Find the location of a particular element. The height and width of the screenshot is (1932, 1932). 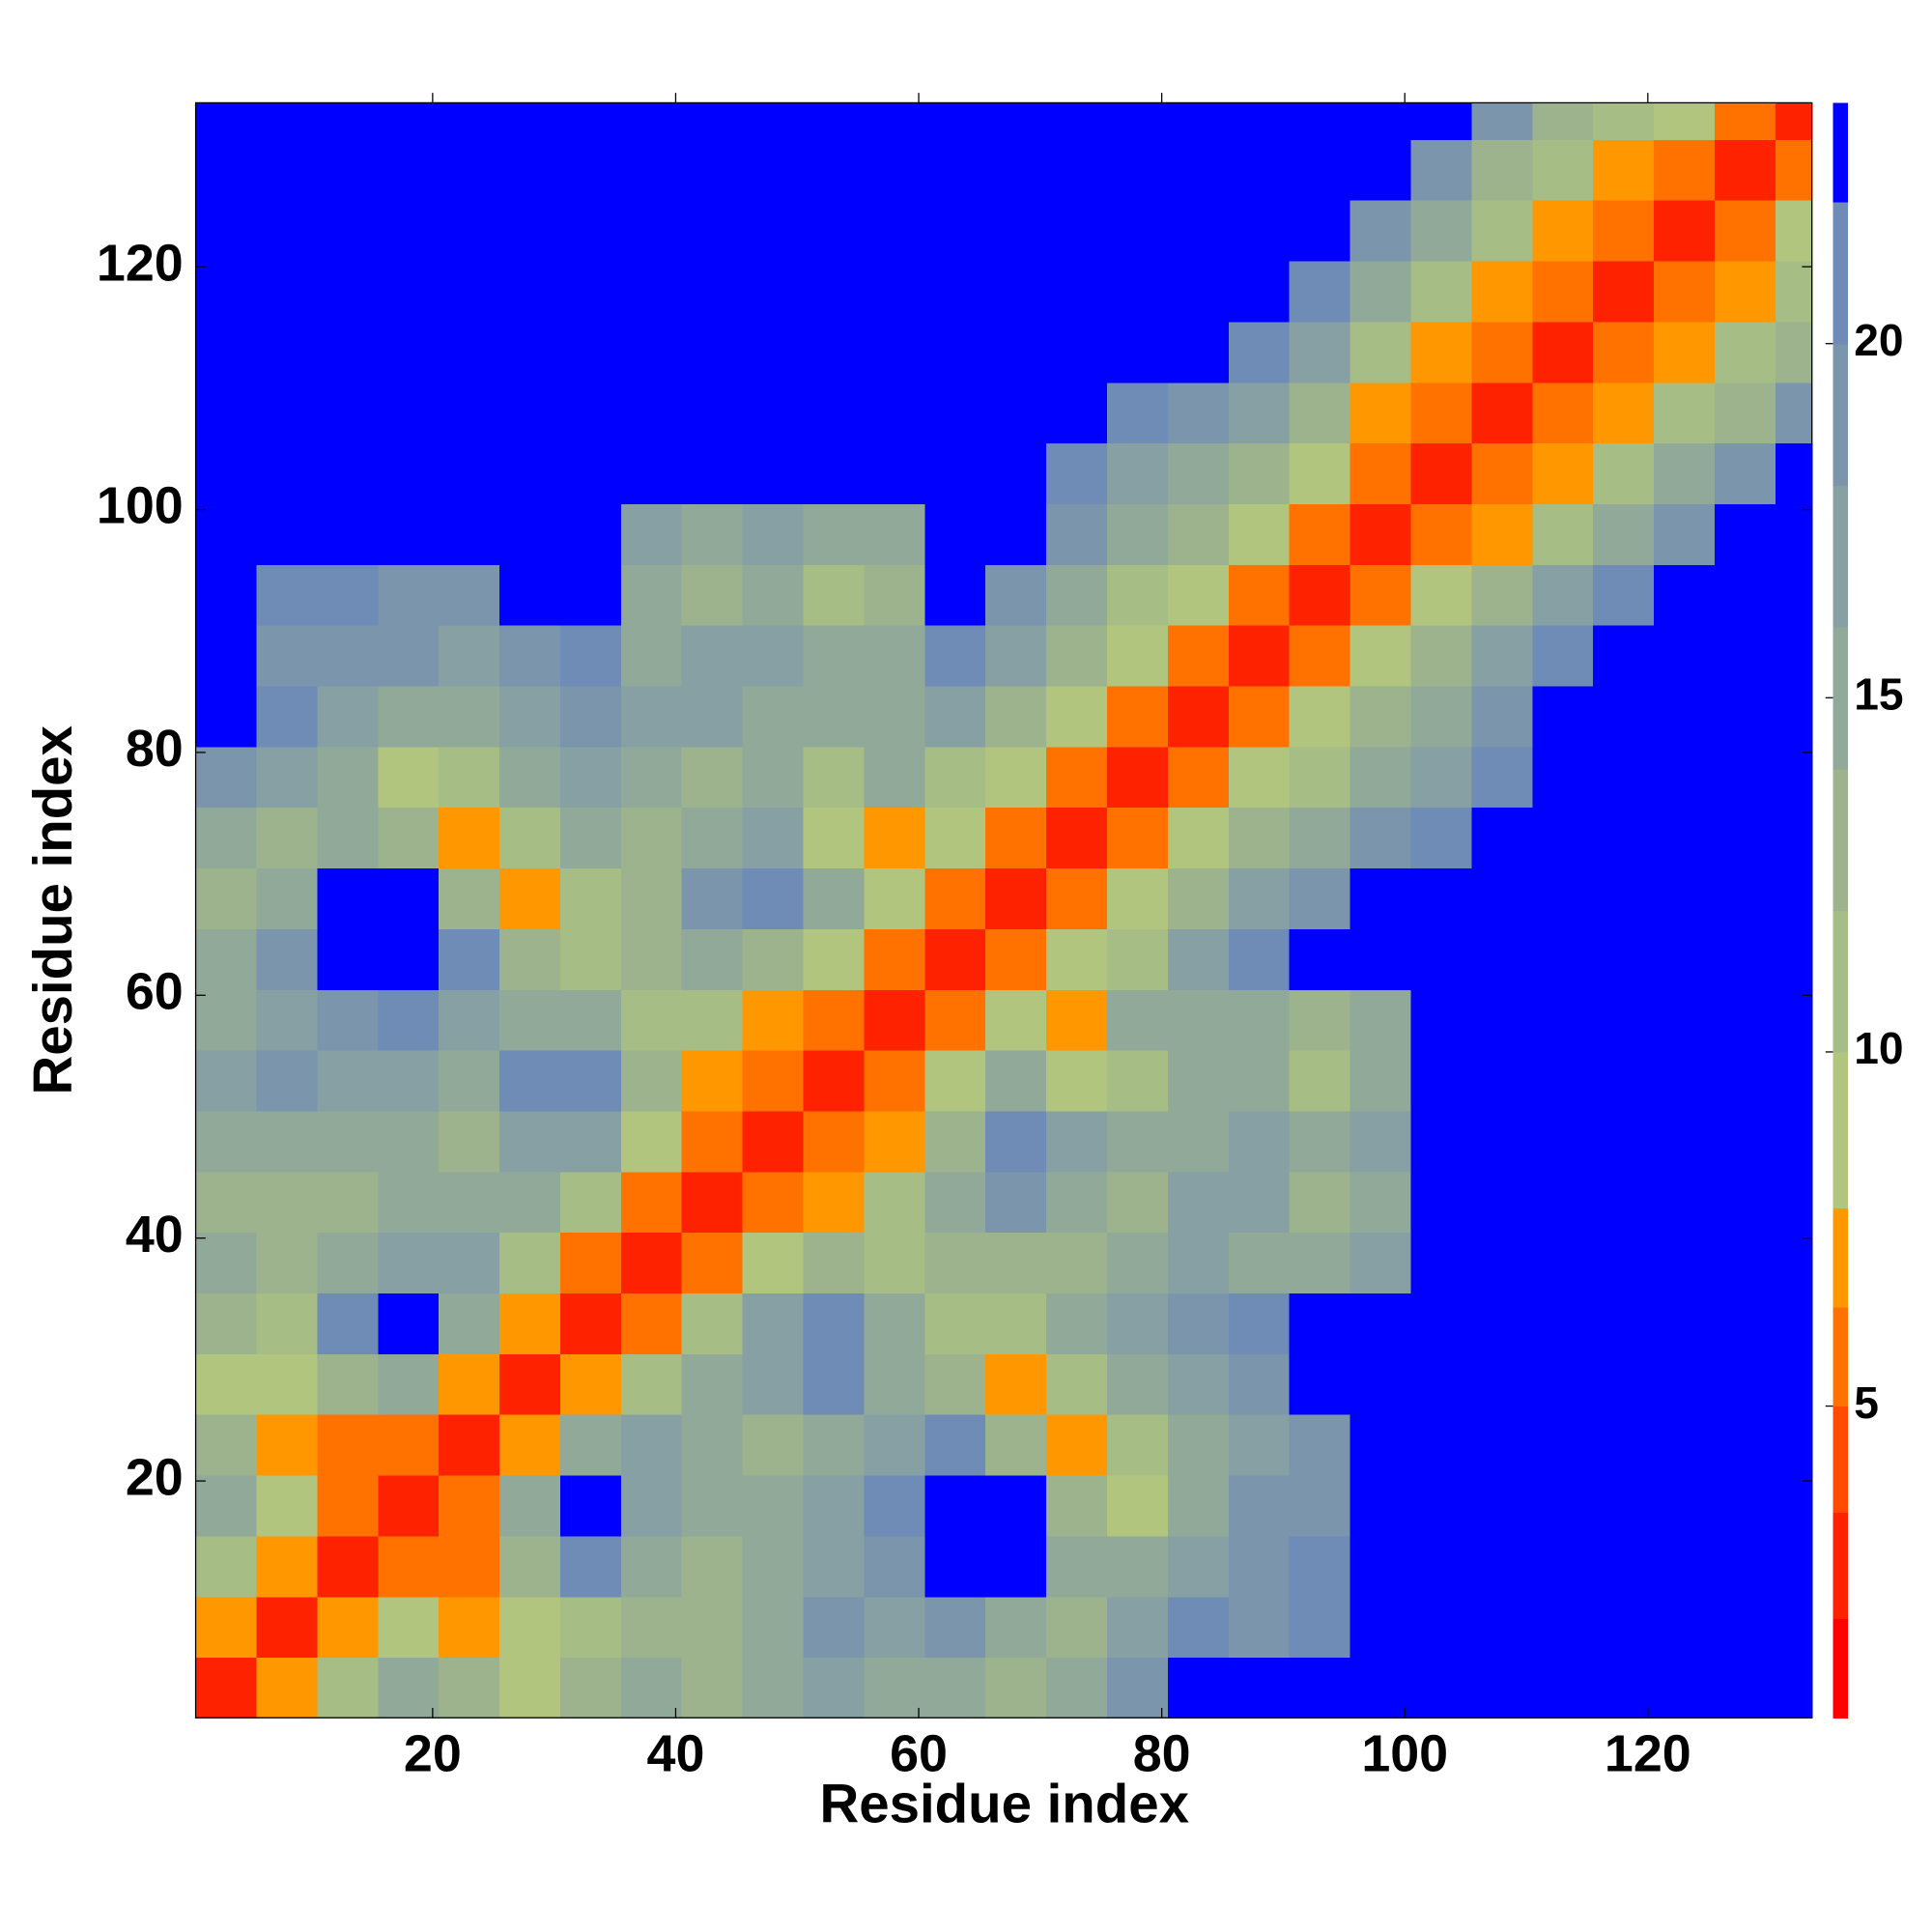

y-tick-label: 80 is located at coordinates (155, 749).